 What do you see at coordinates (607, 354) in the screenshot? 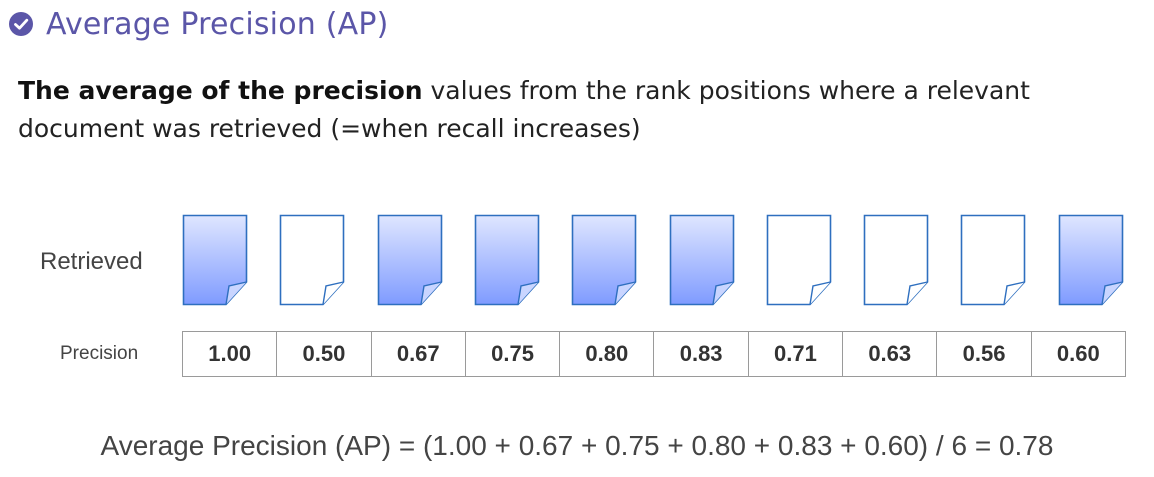
I see `precision-cell: 0.80` at bounding box center [607, 354].